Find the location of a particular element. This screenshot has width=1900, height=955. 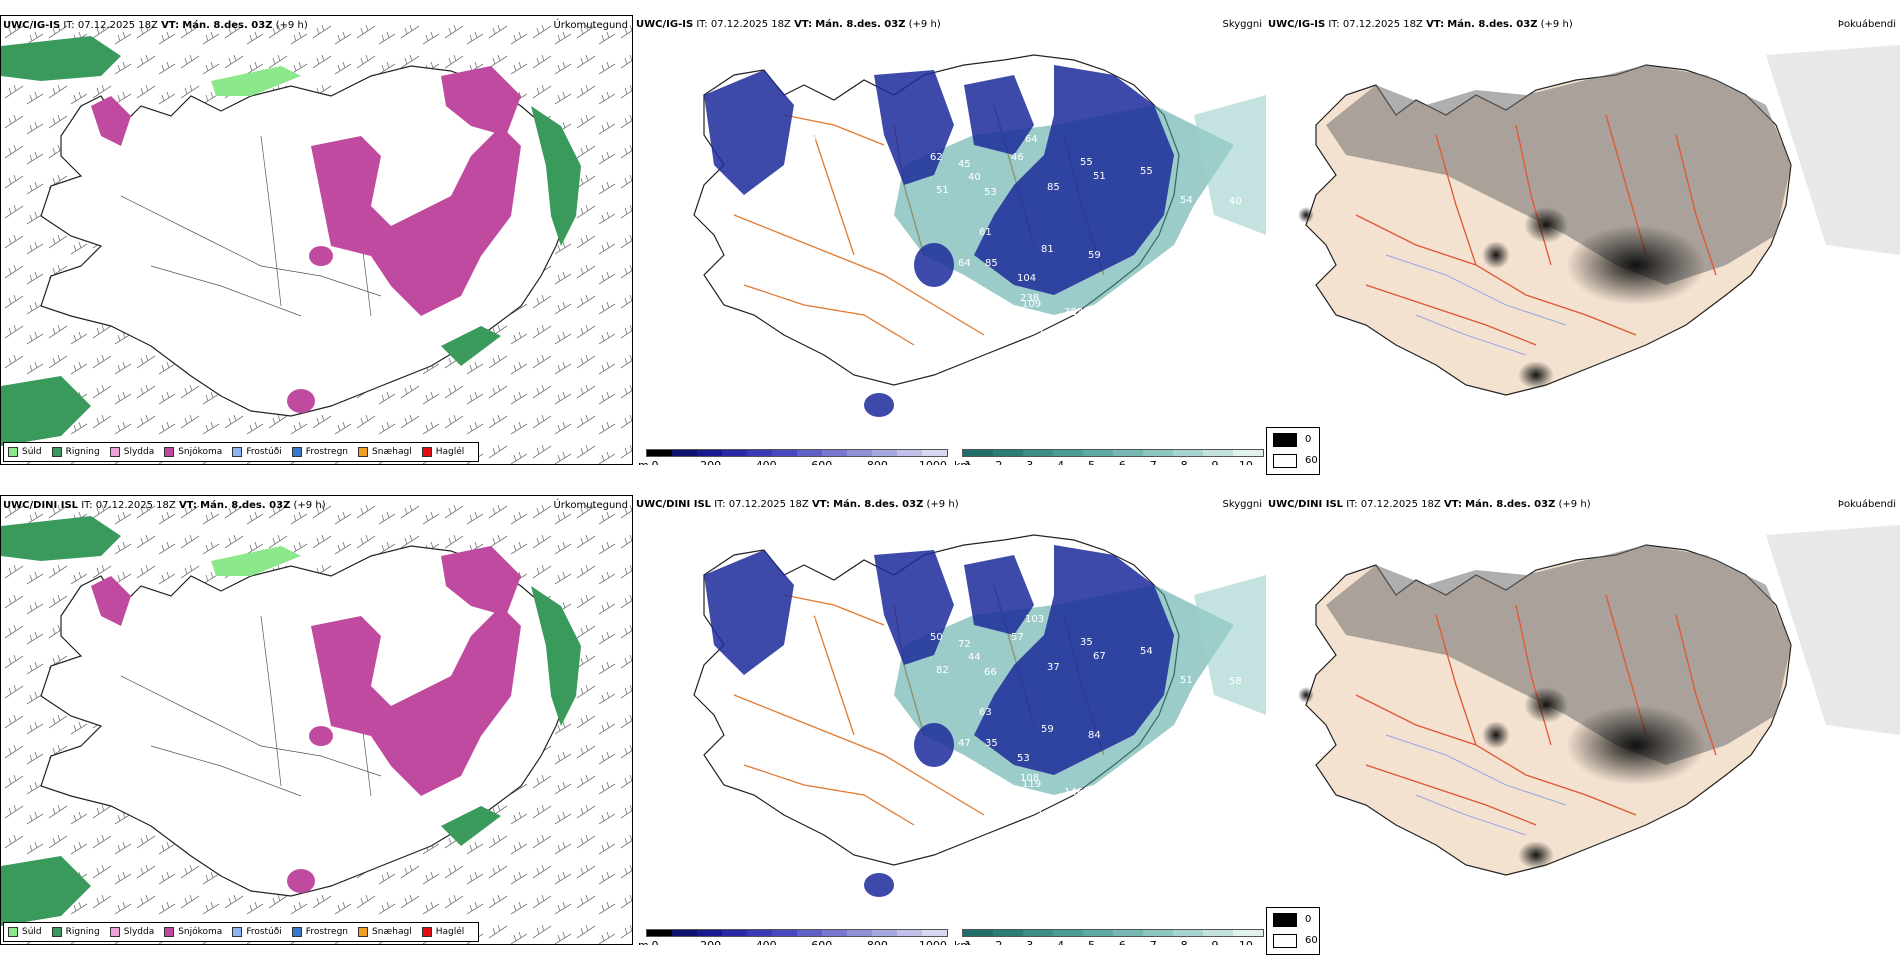

cloud-base-label: 108 is located at coordinates (1029, 778).